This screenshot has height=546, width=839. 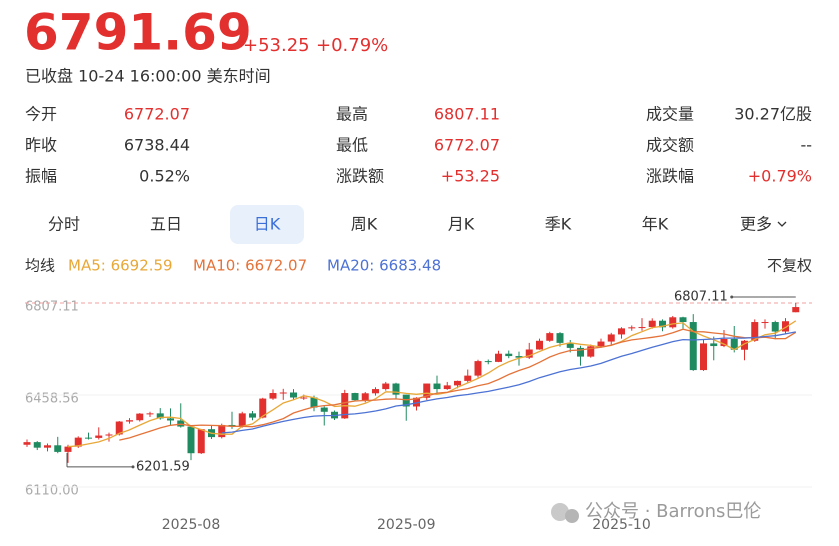 I want to click on price: 6791.69, so click(x=138, y=33).